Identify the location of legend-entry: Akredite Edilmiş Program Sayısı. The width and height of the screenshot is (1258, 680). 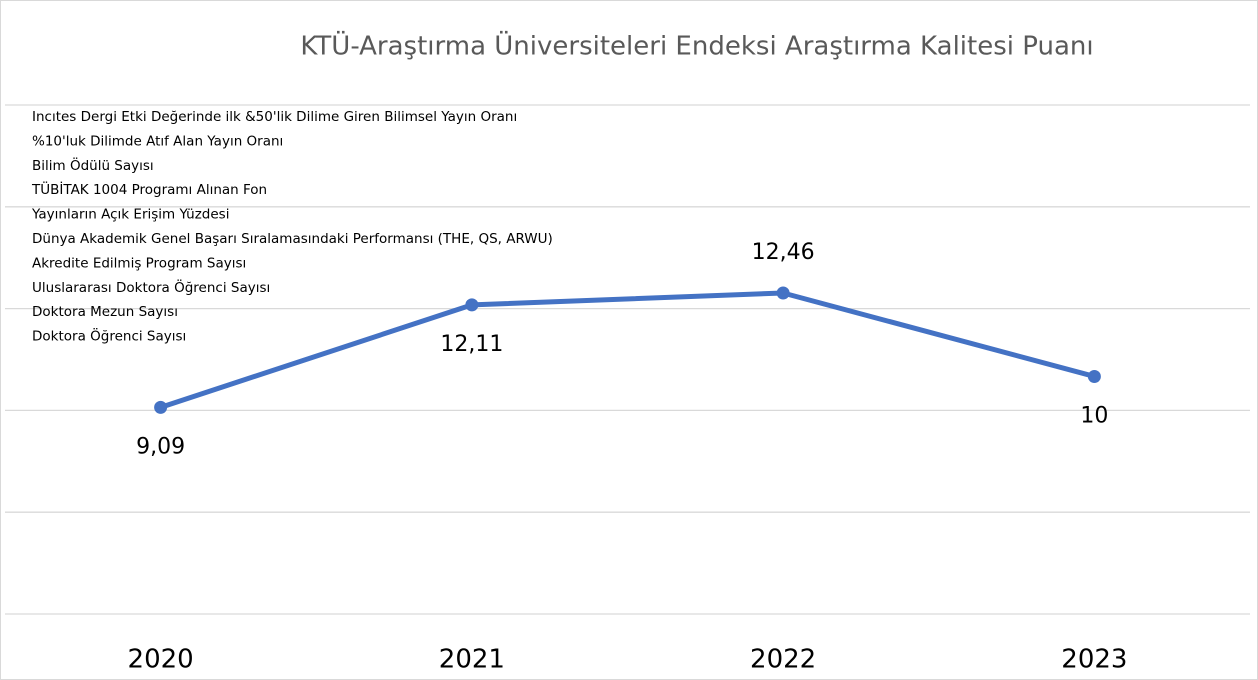
(139, 263).